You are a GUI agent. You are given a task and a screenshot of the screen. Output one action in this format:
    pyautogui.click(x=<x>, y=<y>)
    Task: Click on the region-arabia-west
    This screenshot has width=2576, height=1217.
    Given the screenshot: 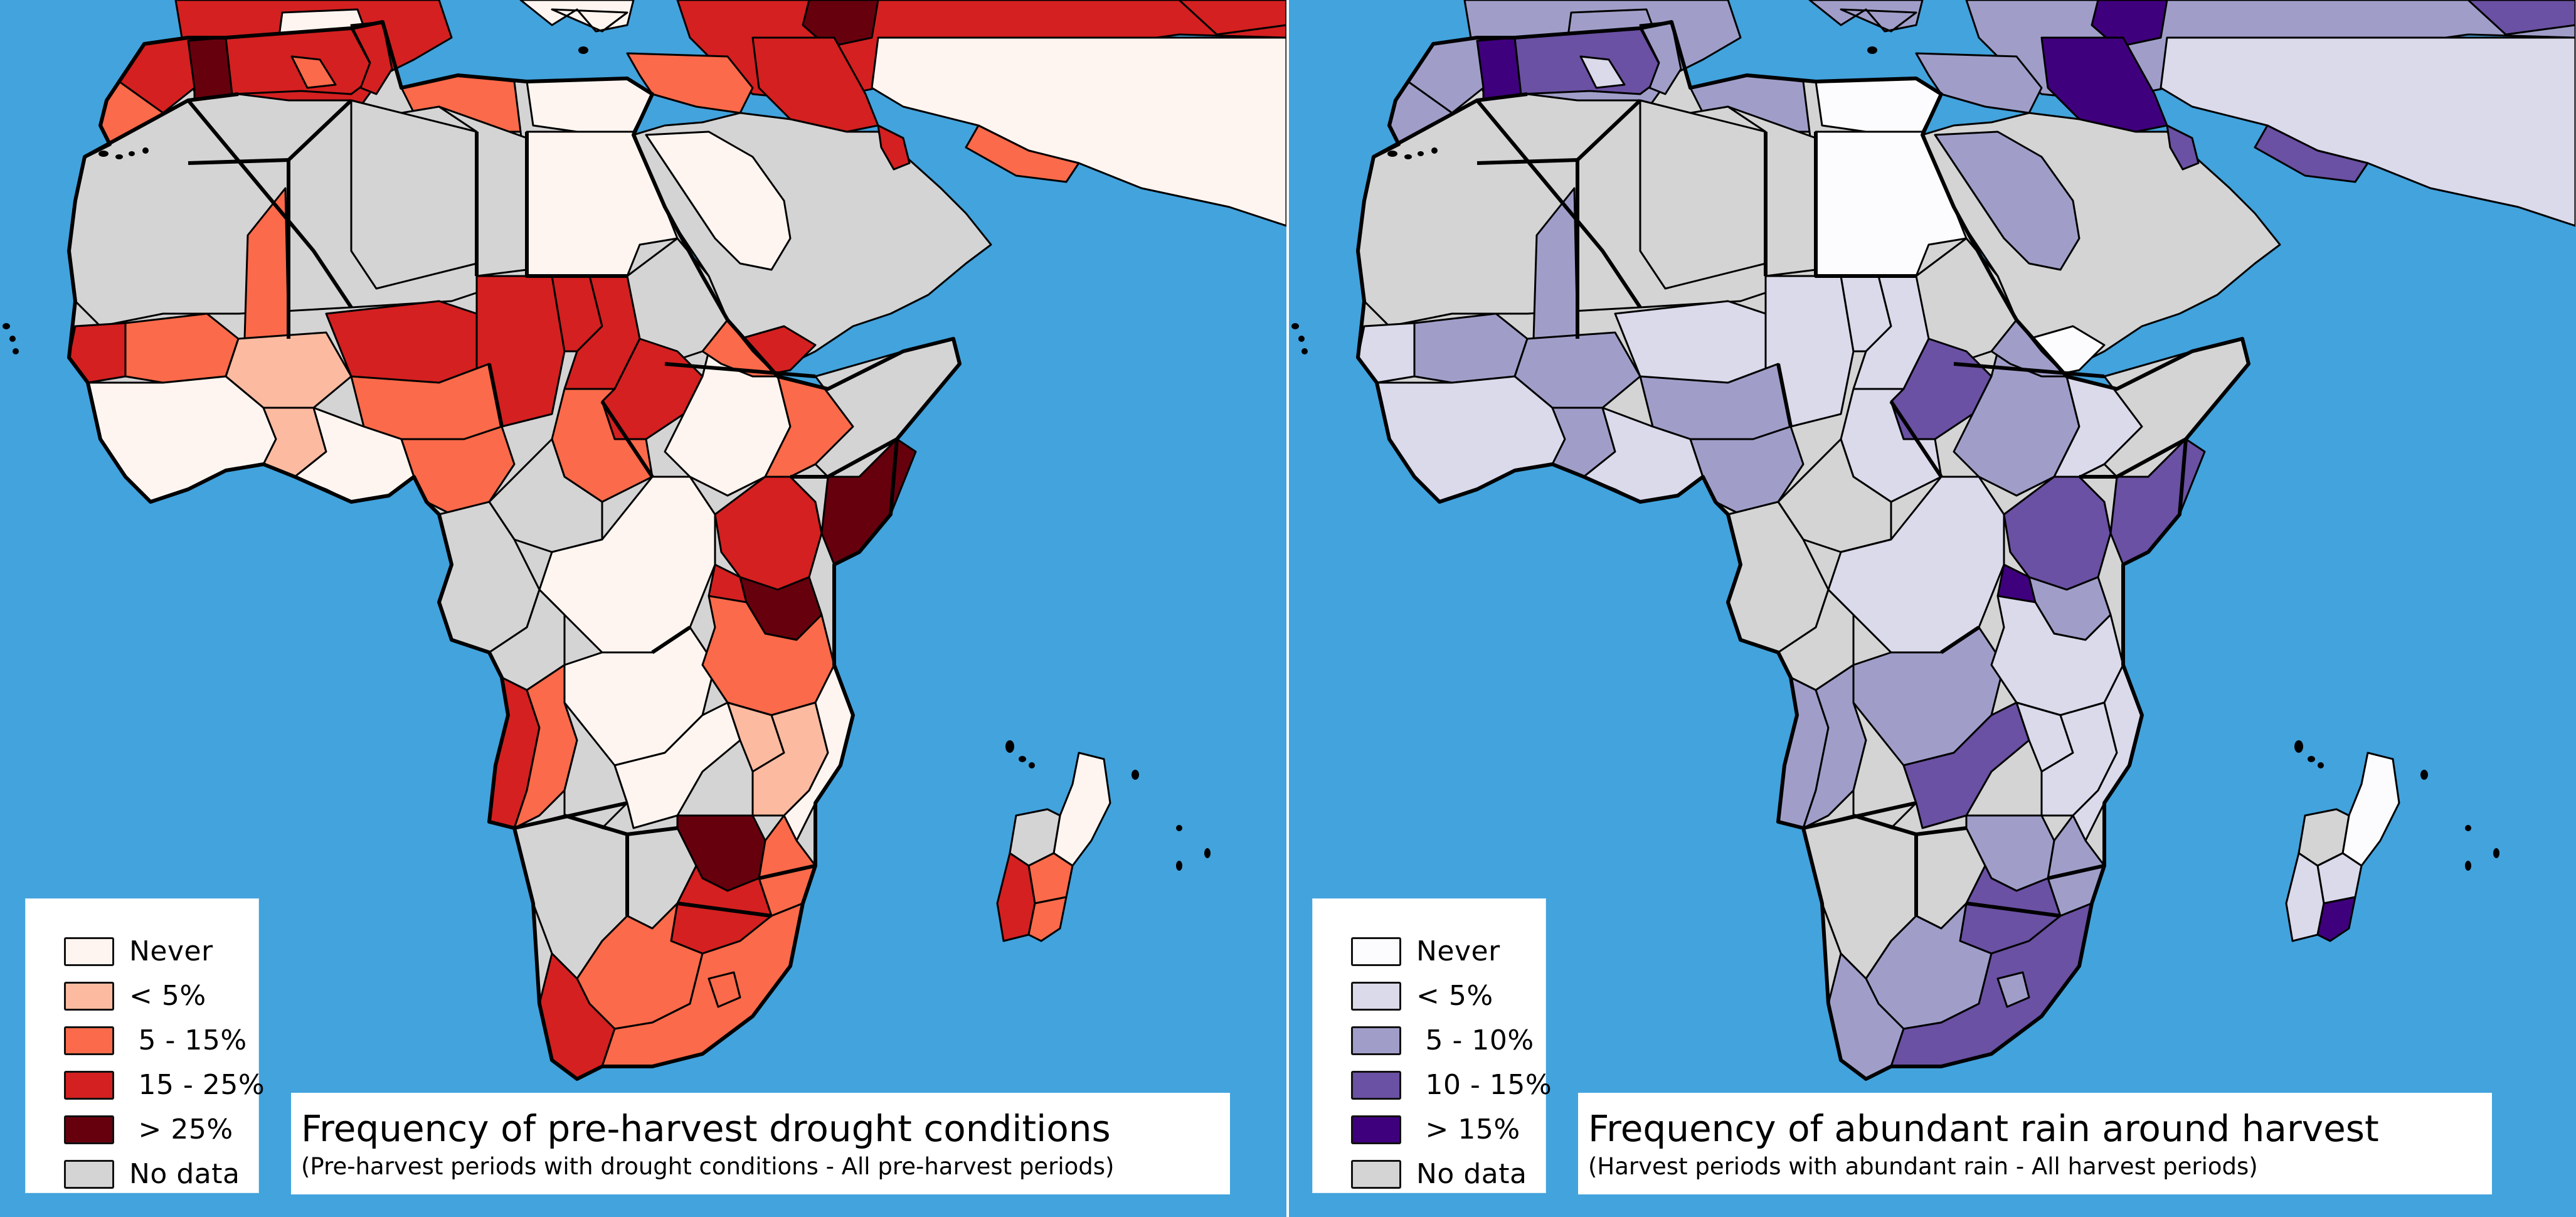 What is the action you would take?
    pyautogui.click(x=2007, y=200)
    